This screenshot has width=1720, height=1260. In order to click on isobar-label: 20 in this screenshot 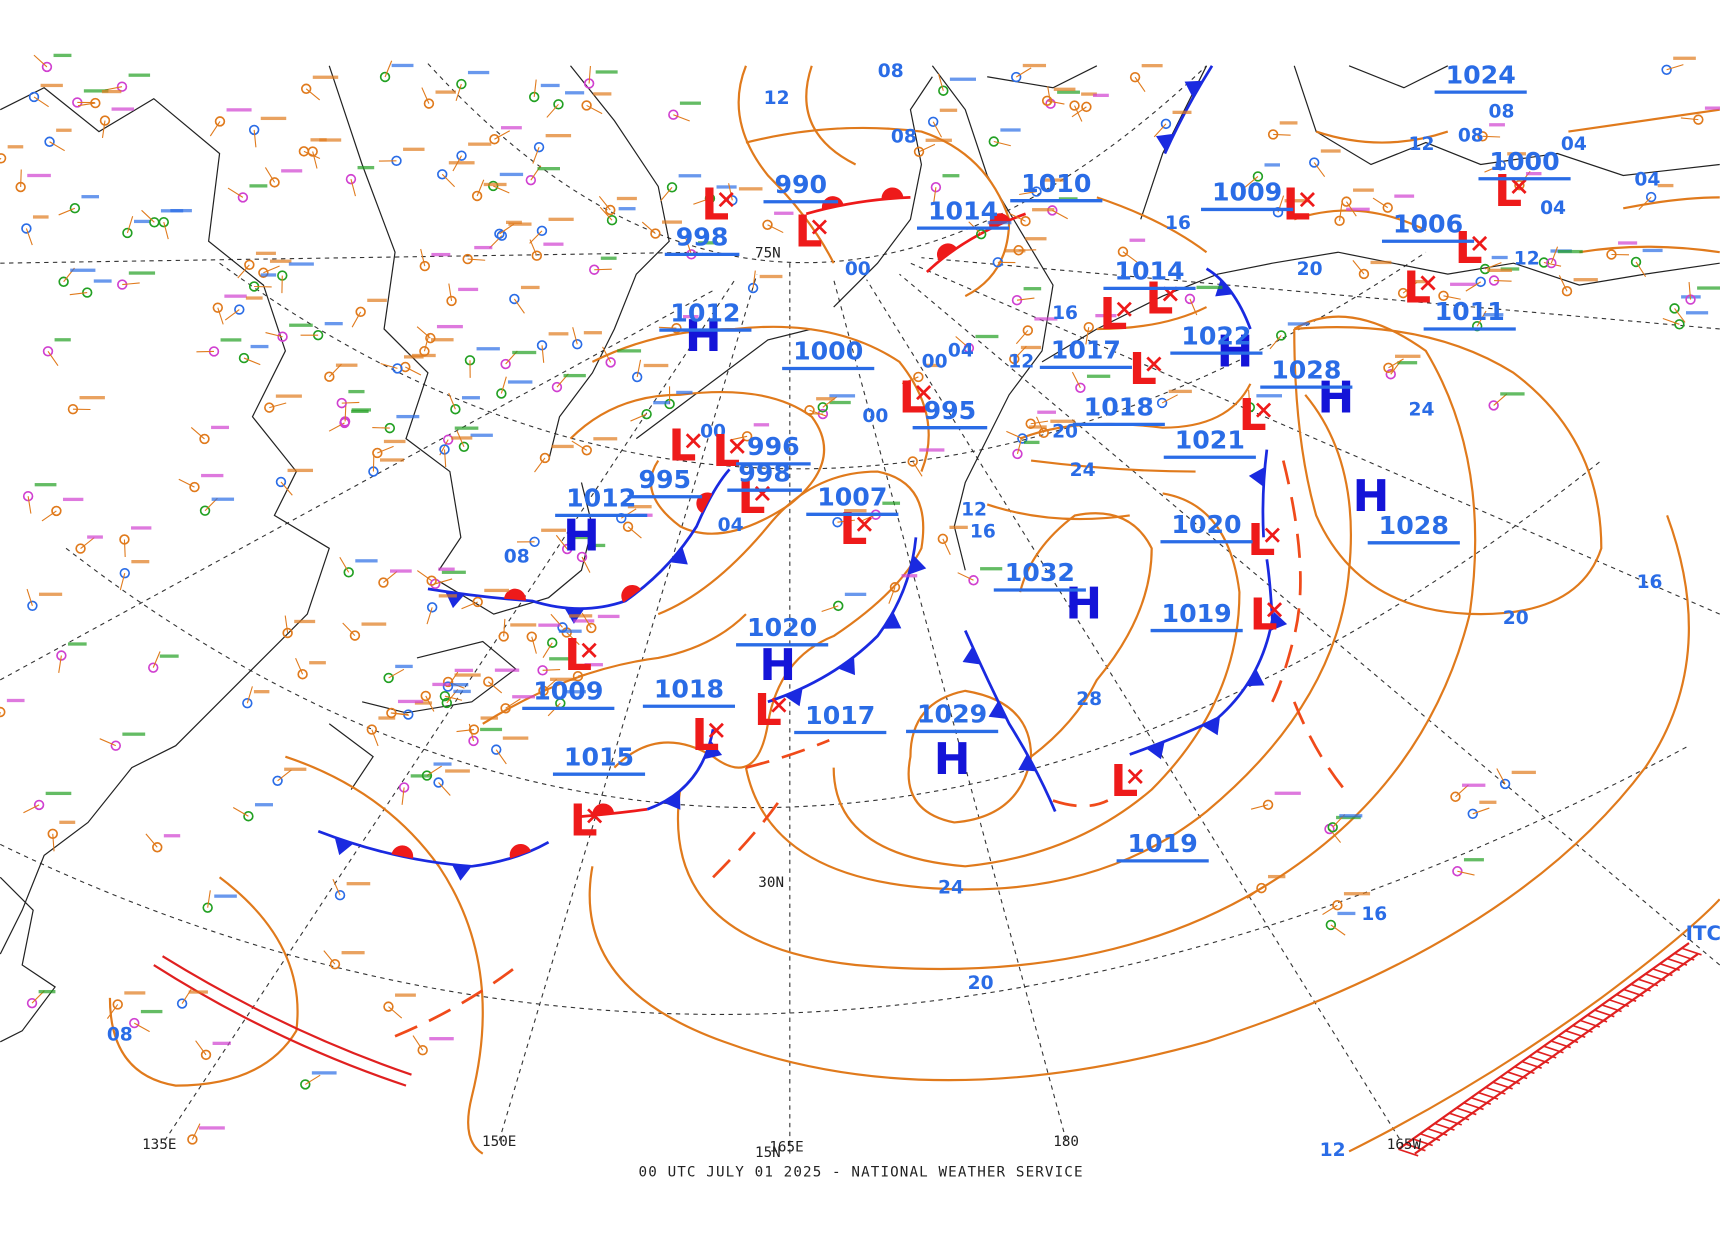, I will do `click(981, 983)`.